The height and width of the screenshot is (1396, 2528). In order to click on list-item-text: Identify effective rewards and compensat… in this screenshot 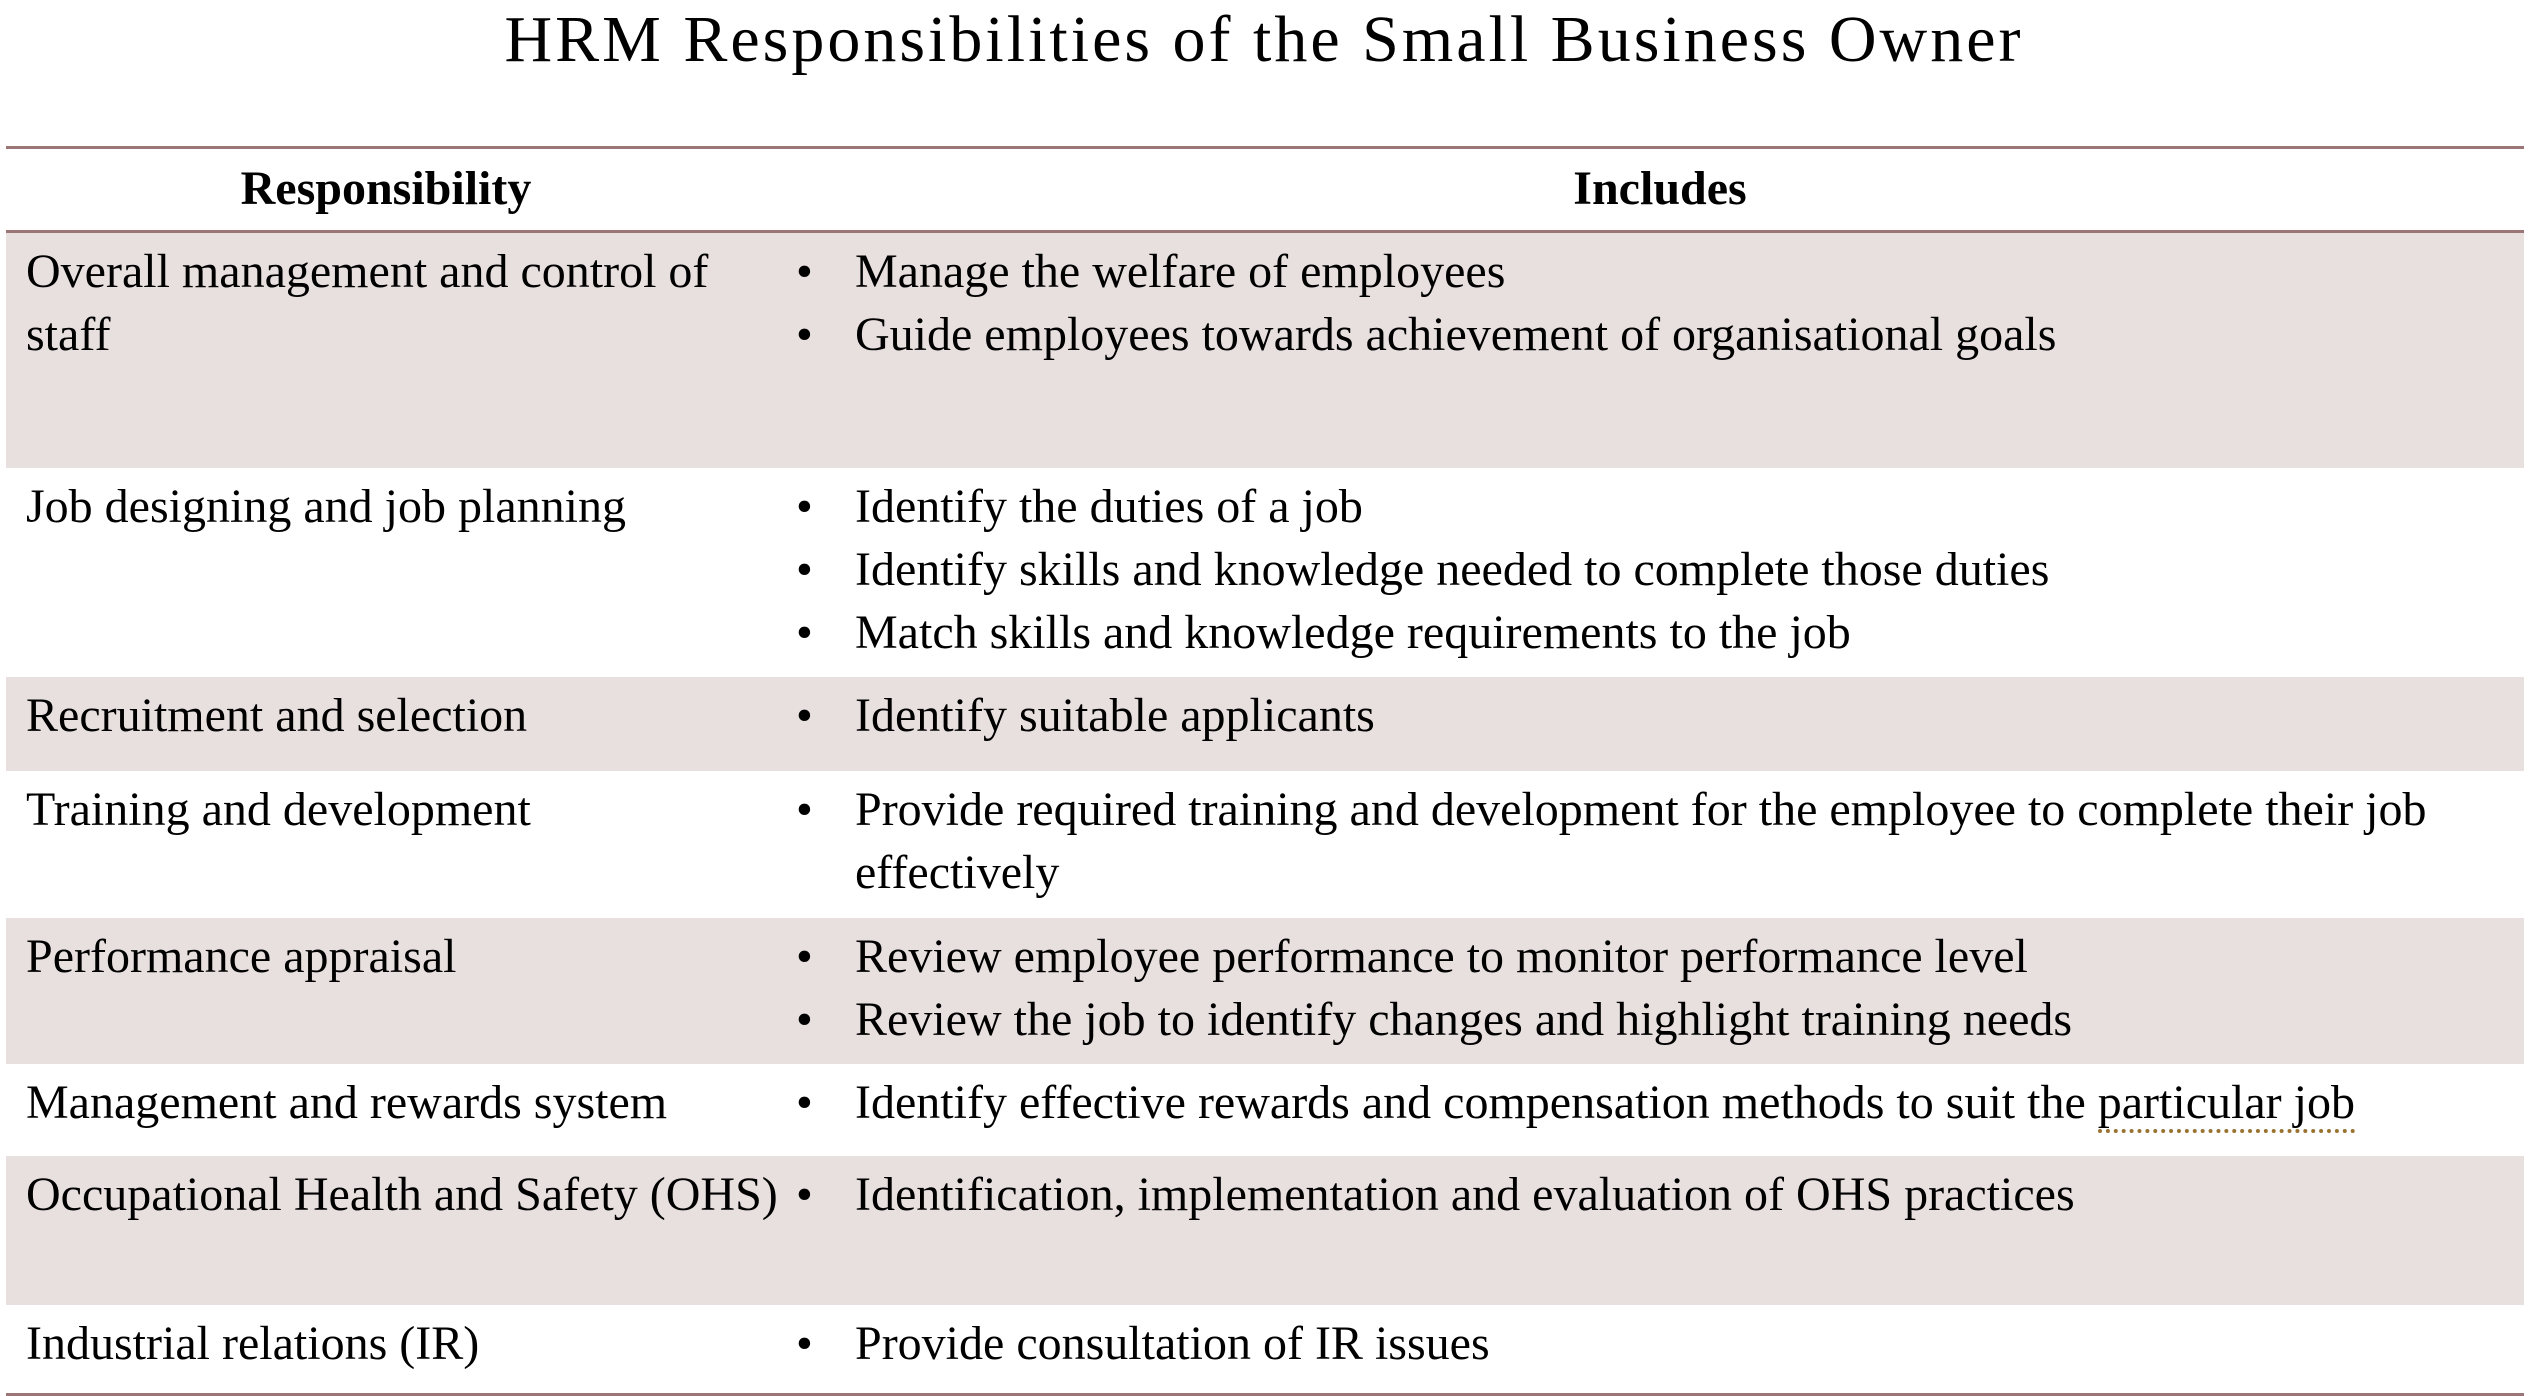, I will do `click(1476, 1102)`.